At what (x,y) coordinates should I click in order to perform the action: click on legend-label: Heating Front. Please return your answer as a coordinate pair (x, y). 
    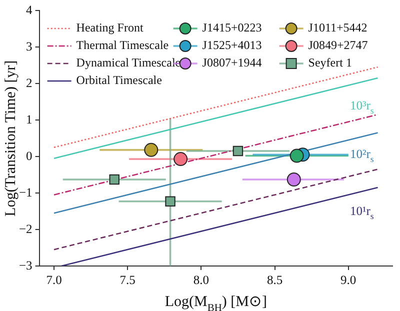
    Looking at the image, I should click on (110, 27).